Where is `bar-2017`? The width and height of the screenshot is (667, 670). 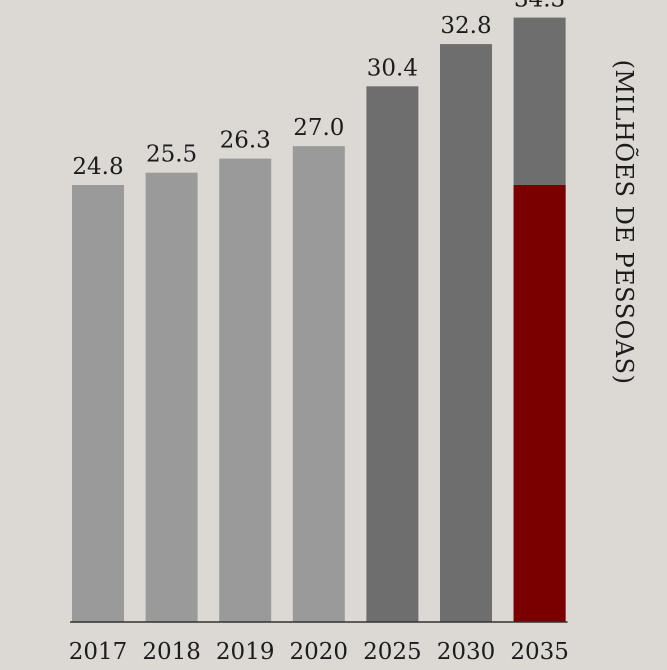
bar-2017 is located at coordinates (98, 403).